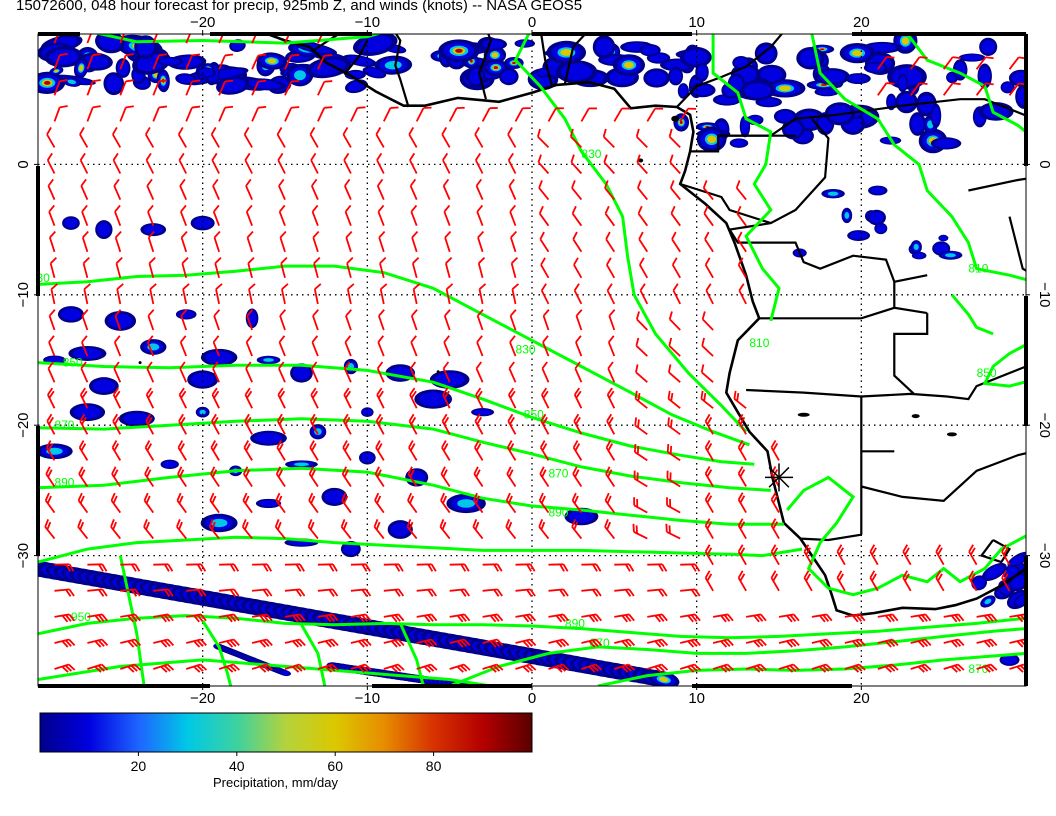 This screenshot has height=816, width=1056. What do you see at coordinates (64, 425) in the screenshot?
I see `contour-label: 870` at bounding box center [64, 425].